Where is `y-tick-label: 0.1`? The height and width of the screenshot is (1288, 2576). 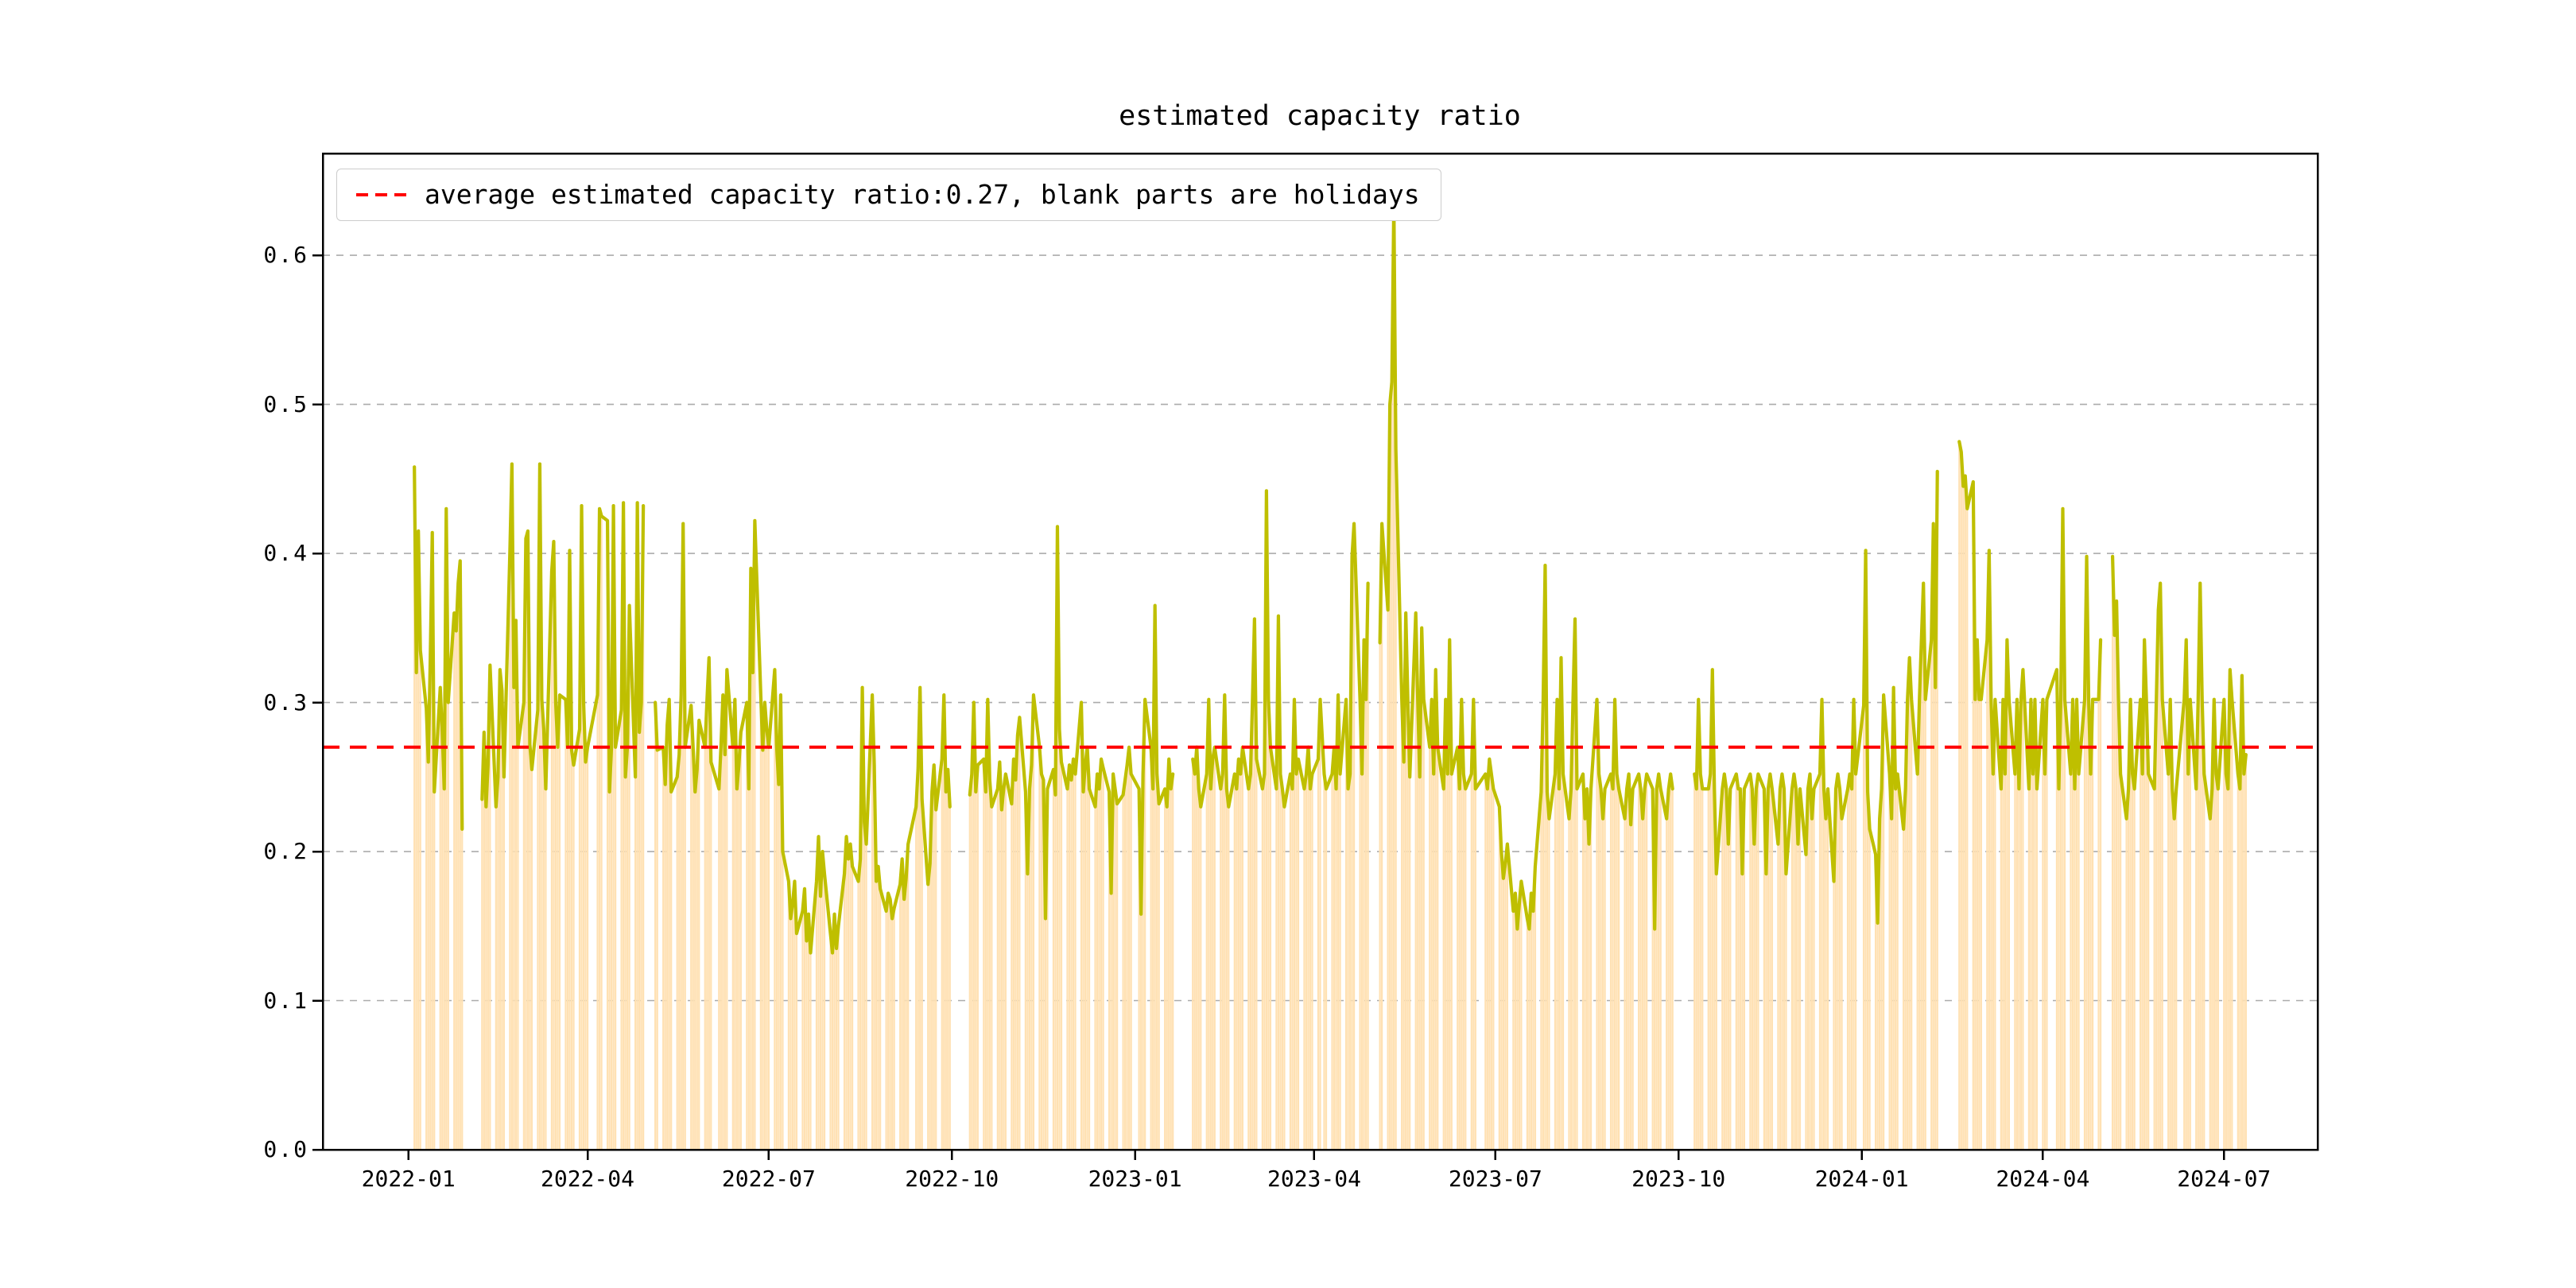 y-tick-label: 0.1 is located at coordinates (285, 1001).